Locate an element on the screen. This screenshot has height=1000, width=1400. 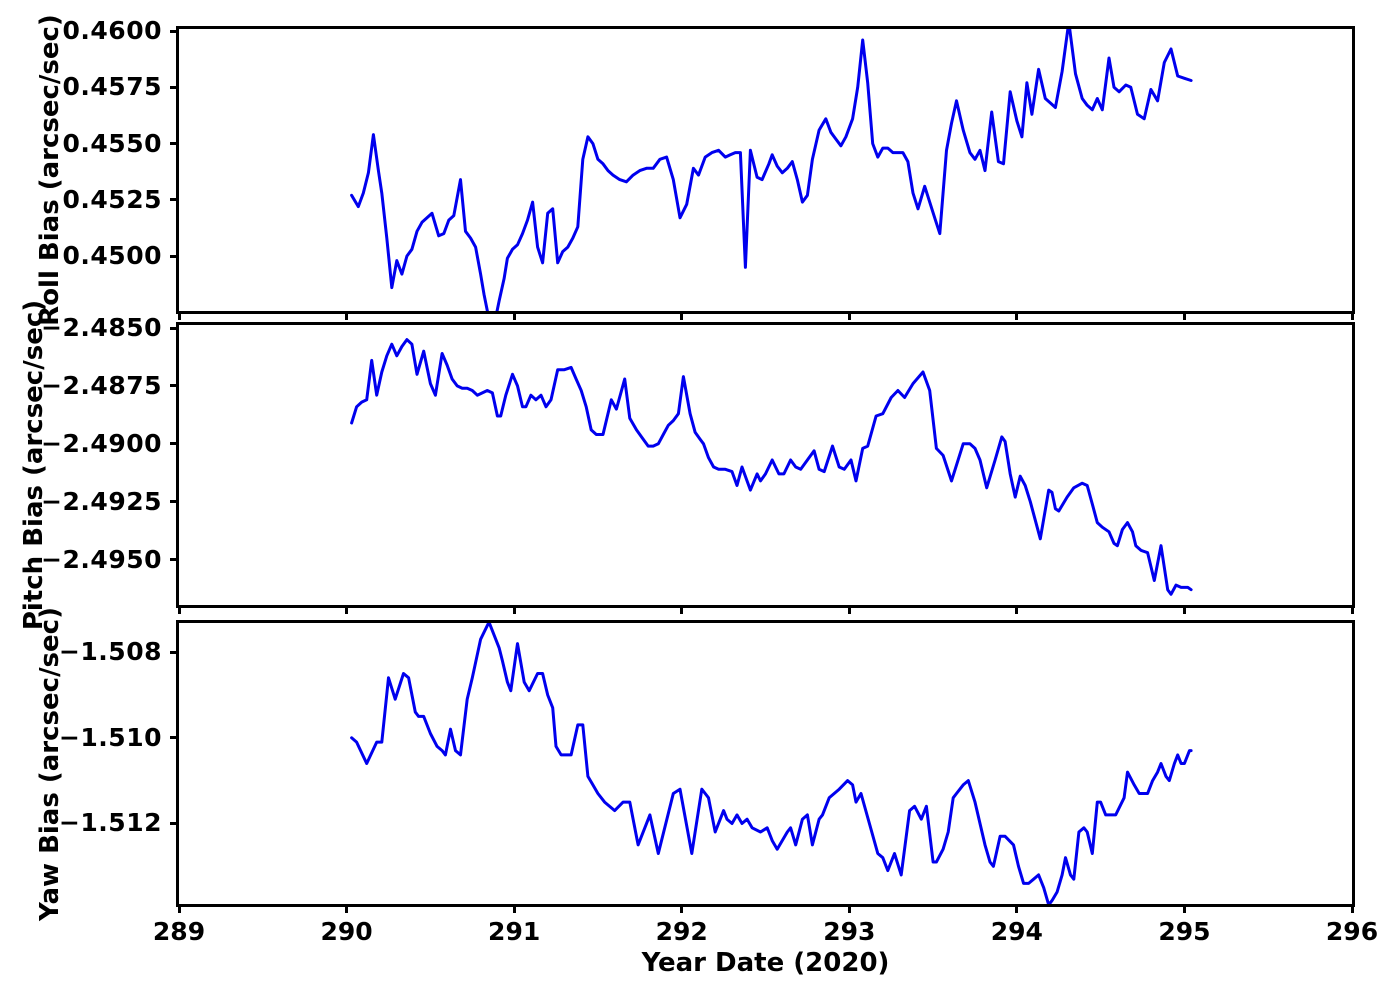
y-tick-label: −2.4875 is located at coordinates (101, 385).